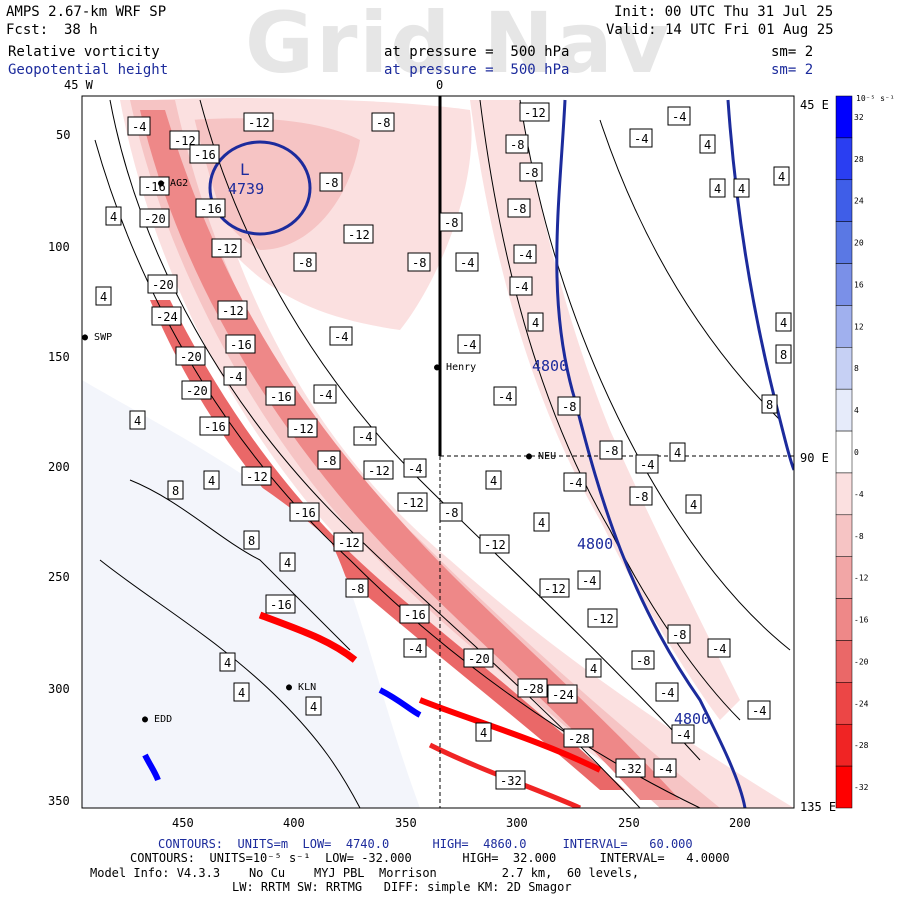 The image size is (900, 900). What do you see at coordinates (859, 117) in the screenshot?
I see `colorbar-label: 32` at bounding box center [859, 117].